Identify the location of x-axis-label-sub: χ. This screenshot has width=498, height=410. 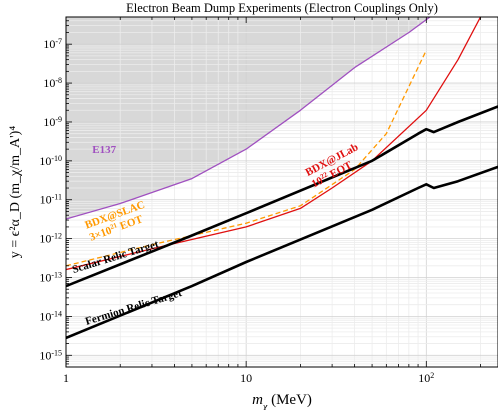
(265, 406).